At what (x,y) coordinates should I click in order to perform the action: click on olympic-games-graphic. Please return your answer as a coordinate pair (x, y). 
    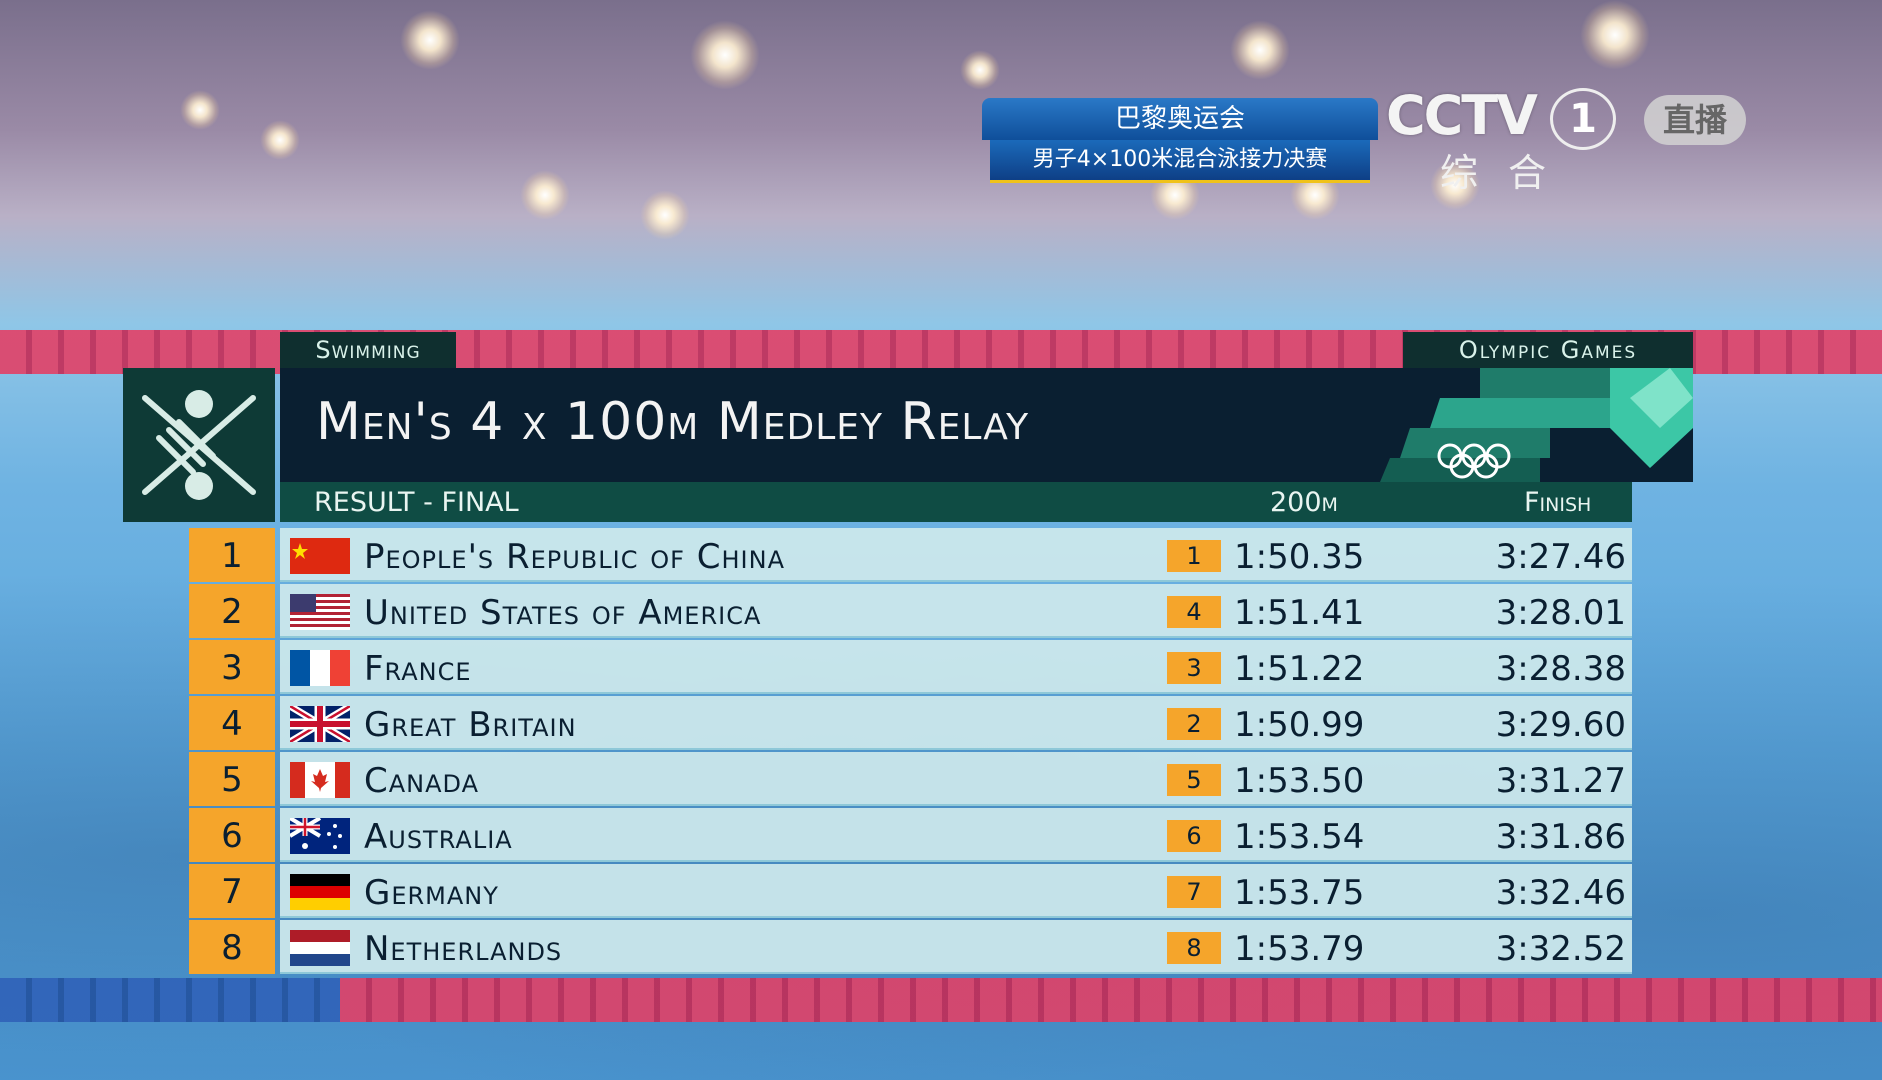
    Looking at the image, I should click on (1536, 425).